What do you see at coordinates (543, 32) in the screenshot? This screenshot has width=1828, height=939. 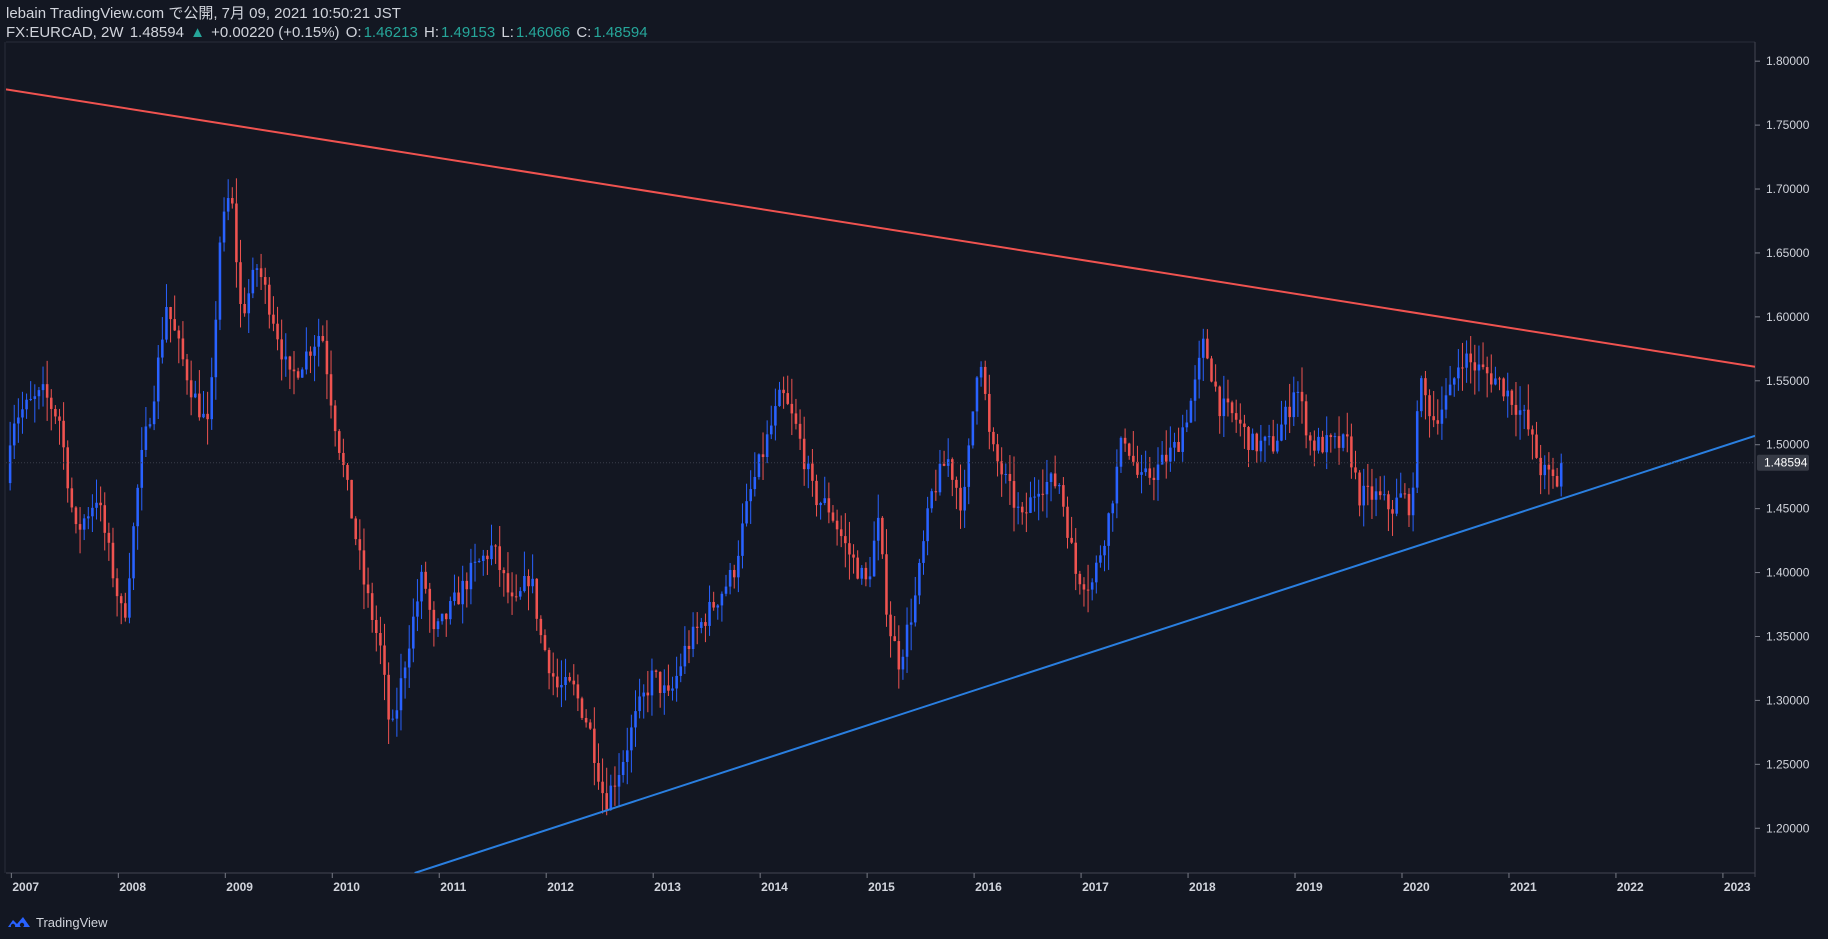 I see `low-value: 1.46066` at bounding box center [543, 32].